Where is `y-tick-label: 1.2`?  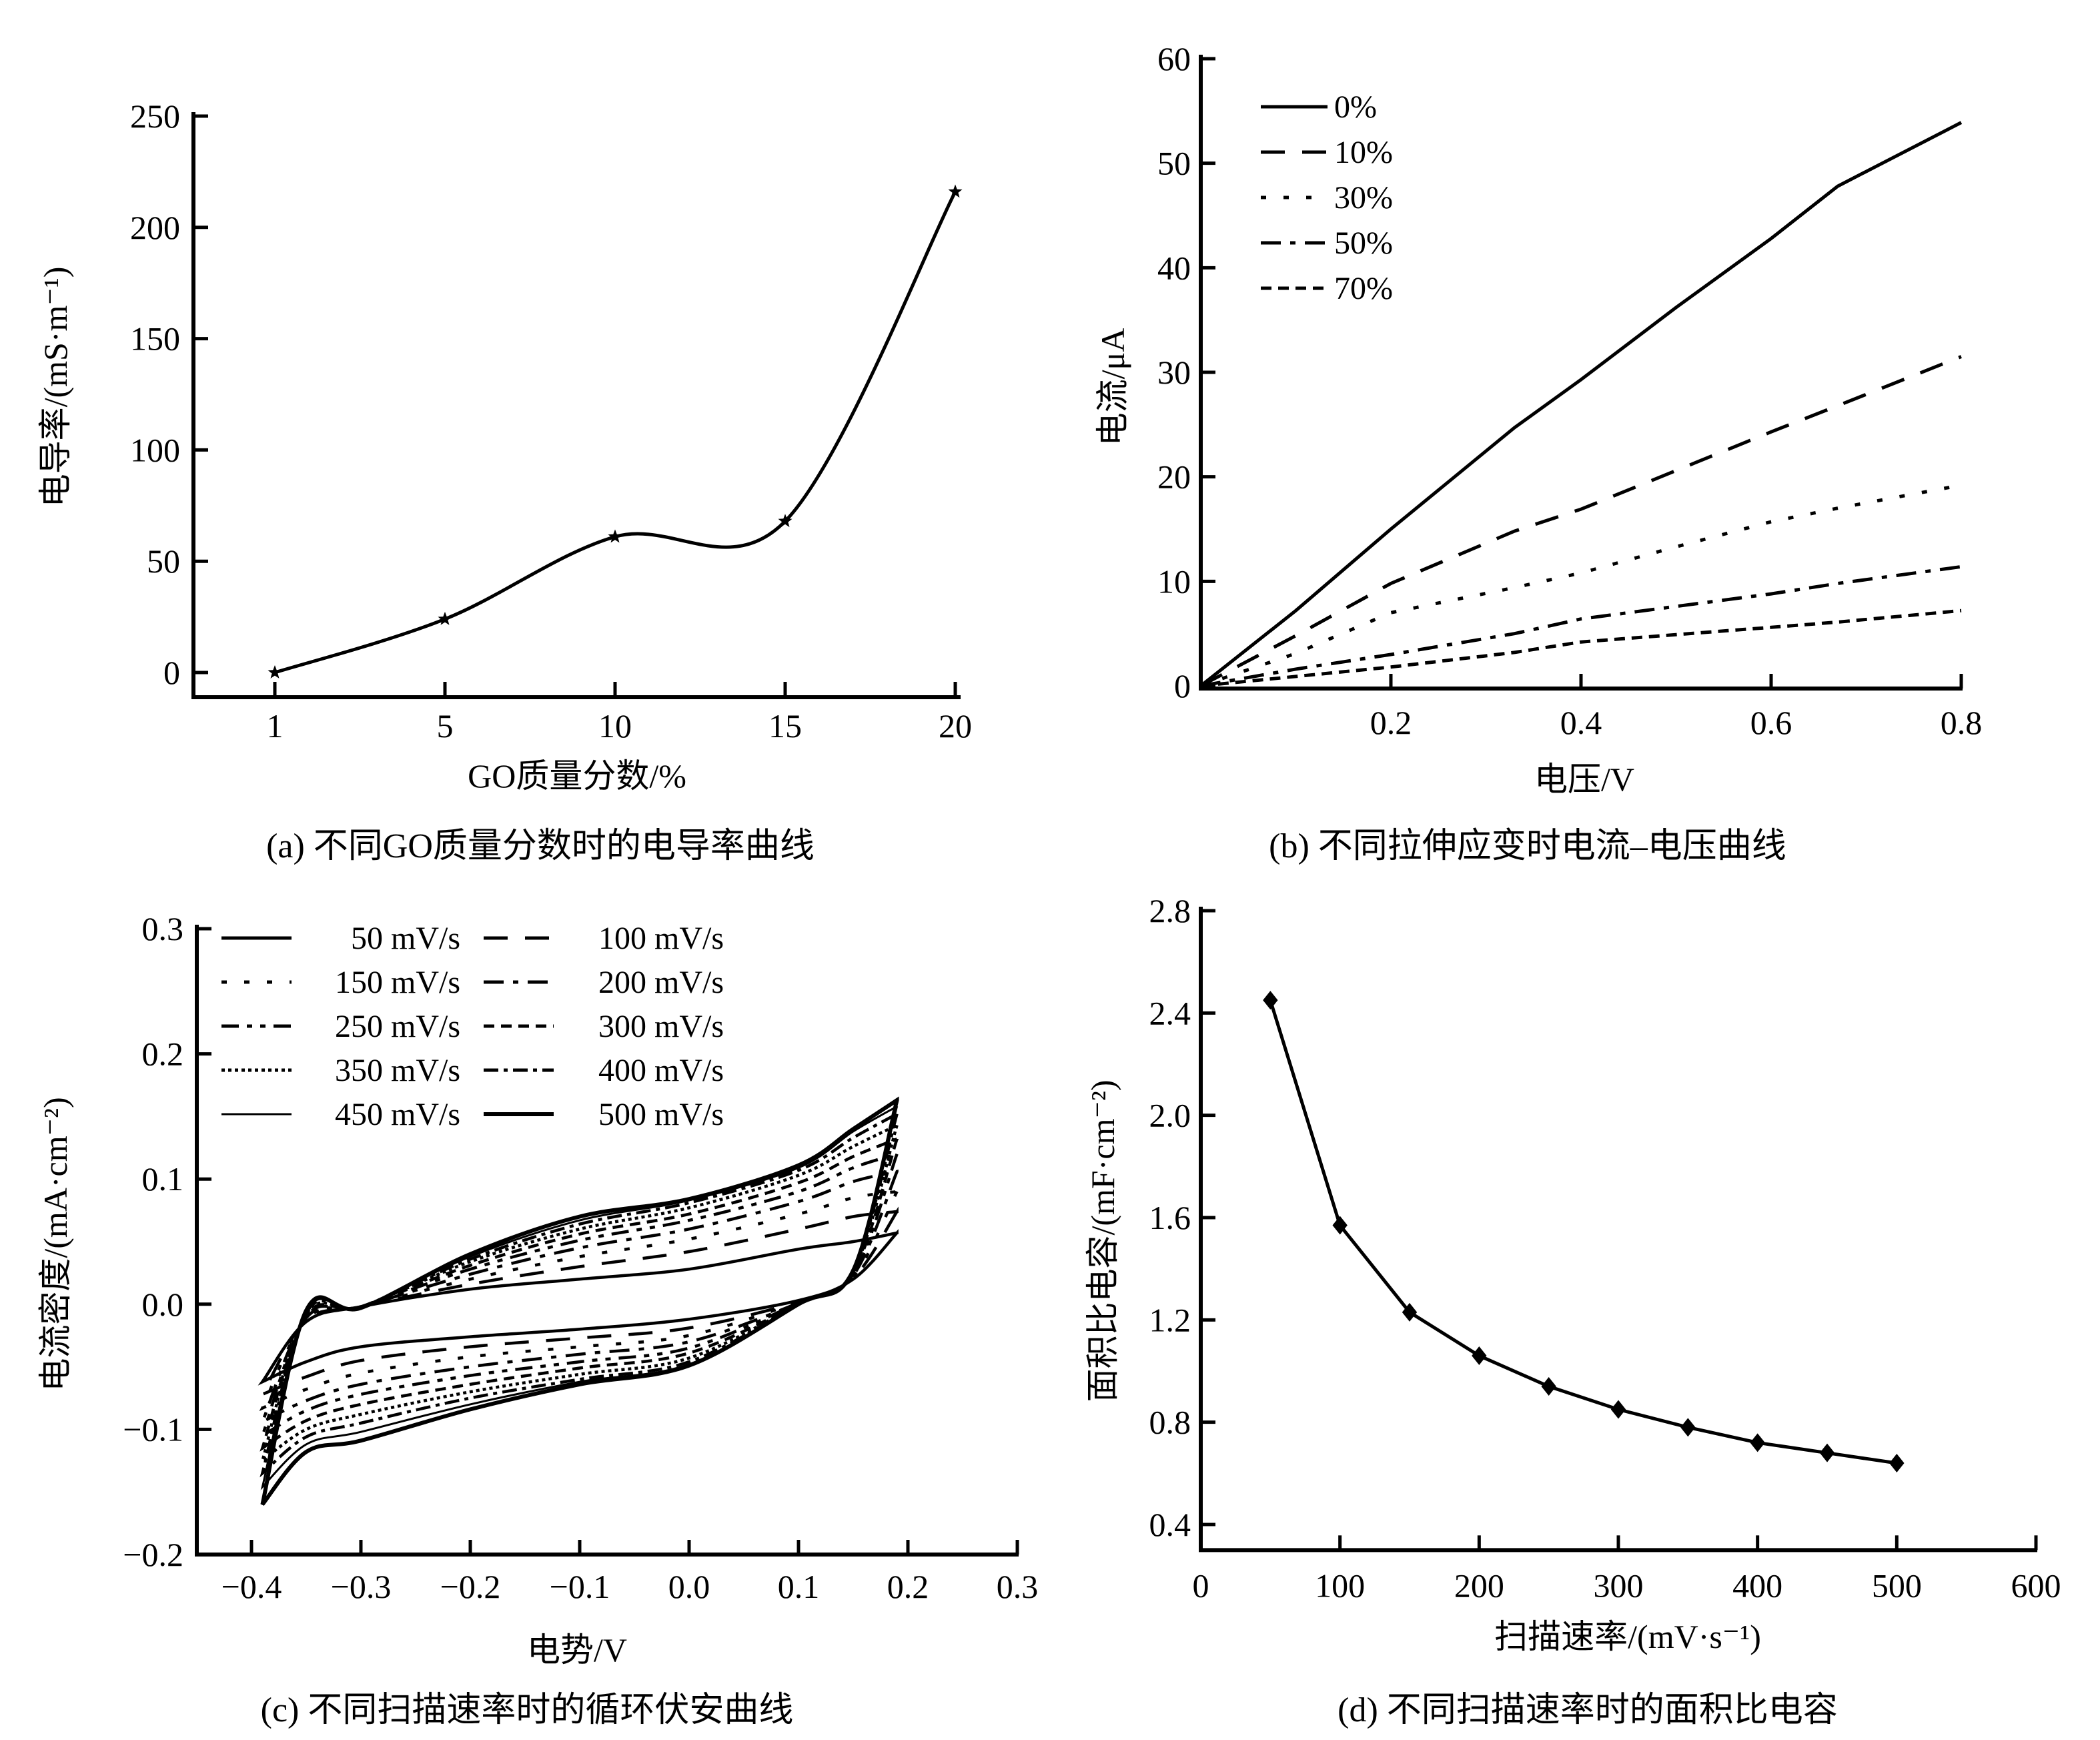
y-tick-label: 1.2 is located at coordinates (1170, 1319).